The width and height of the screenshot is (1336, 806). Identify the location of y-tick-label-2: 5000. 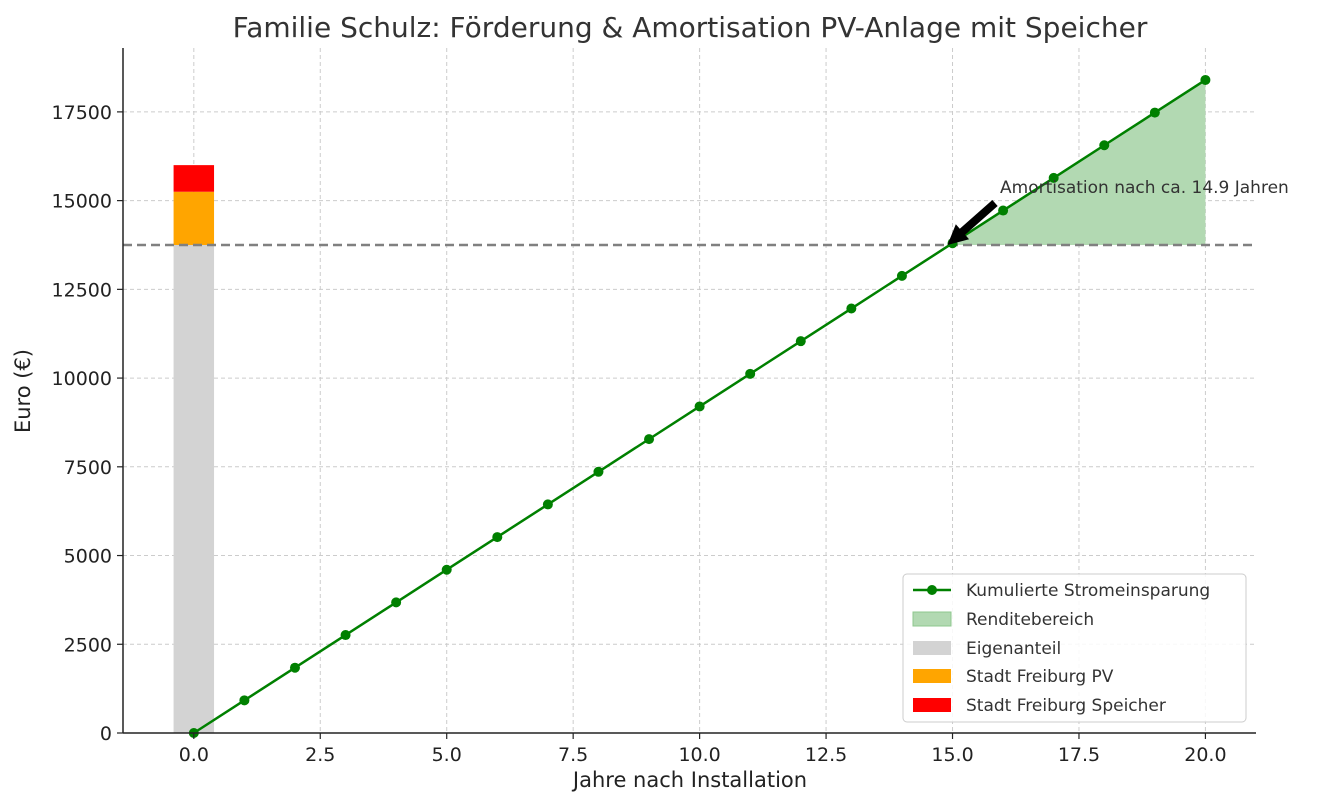
(88, 557).